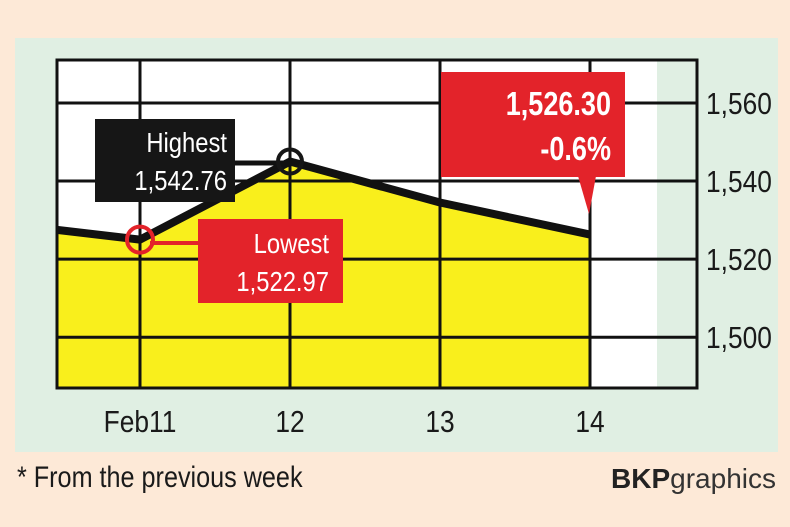 The height and width of the screenshot is (527, 790). Describe the element at coordinates (290, 161) in the screenshot. I see `highest-marker` at that location.